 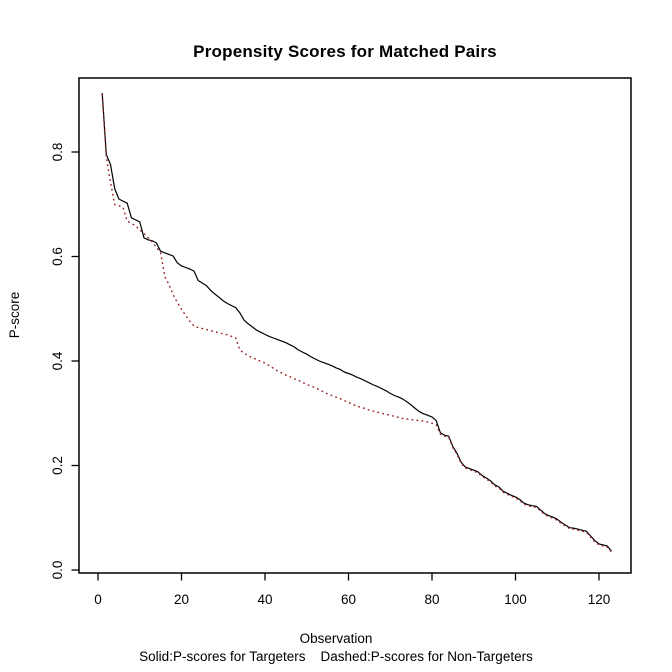 What do you see at coordinates (57, 465) in the screenshot?
I see `y-tick-label: 0.2` at bounding box center [57, 465].